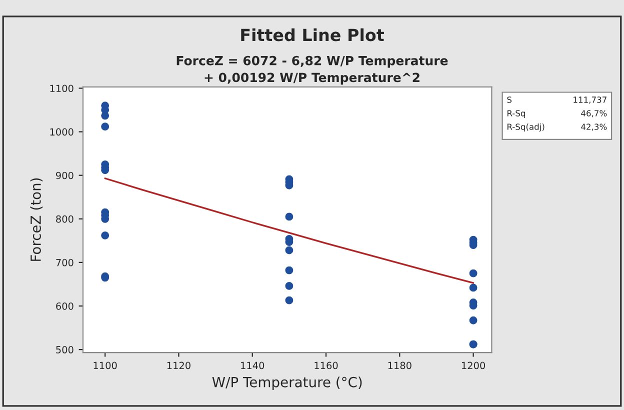  What do you see at coordinates (526, 127) in the screenshot?
I see `text: R-Sq(adj)` at bounding box center [526, 127].